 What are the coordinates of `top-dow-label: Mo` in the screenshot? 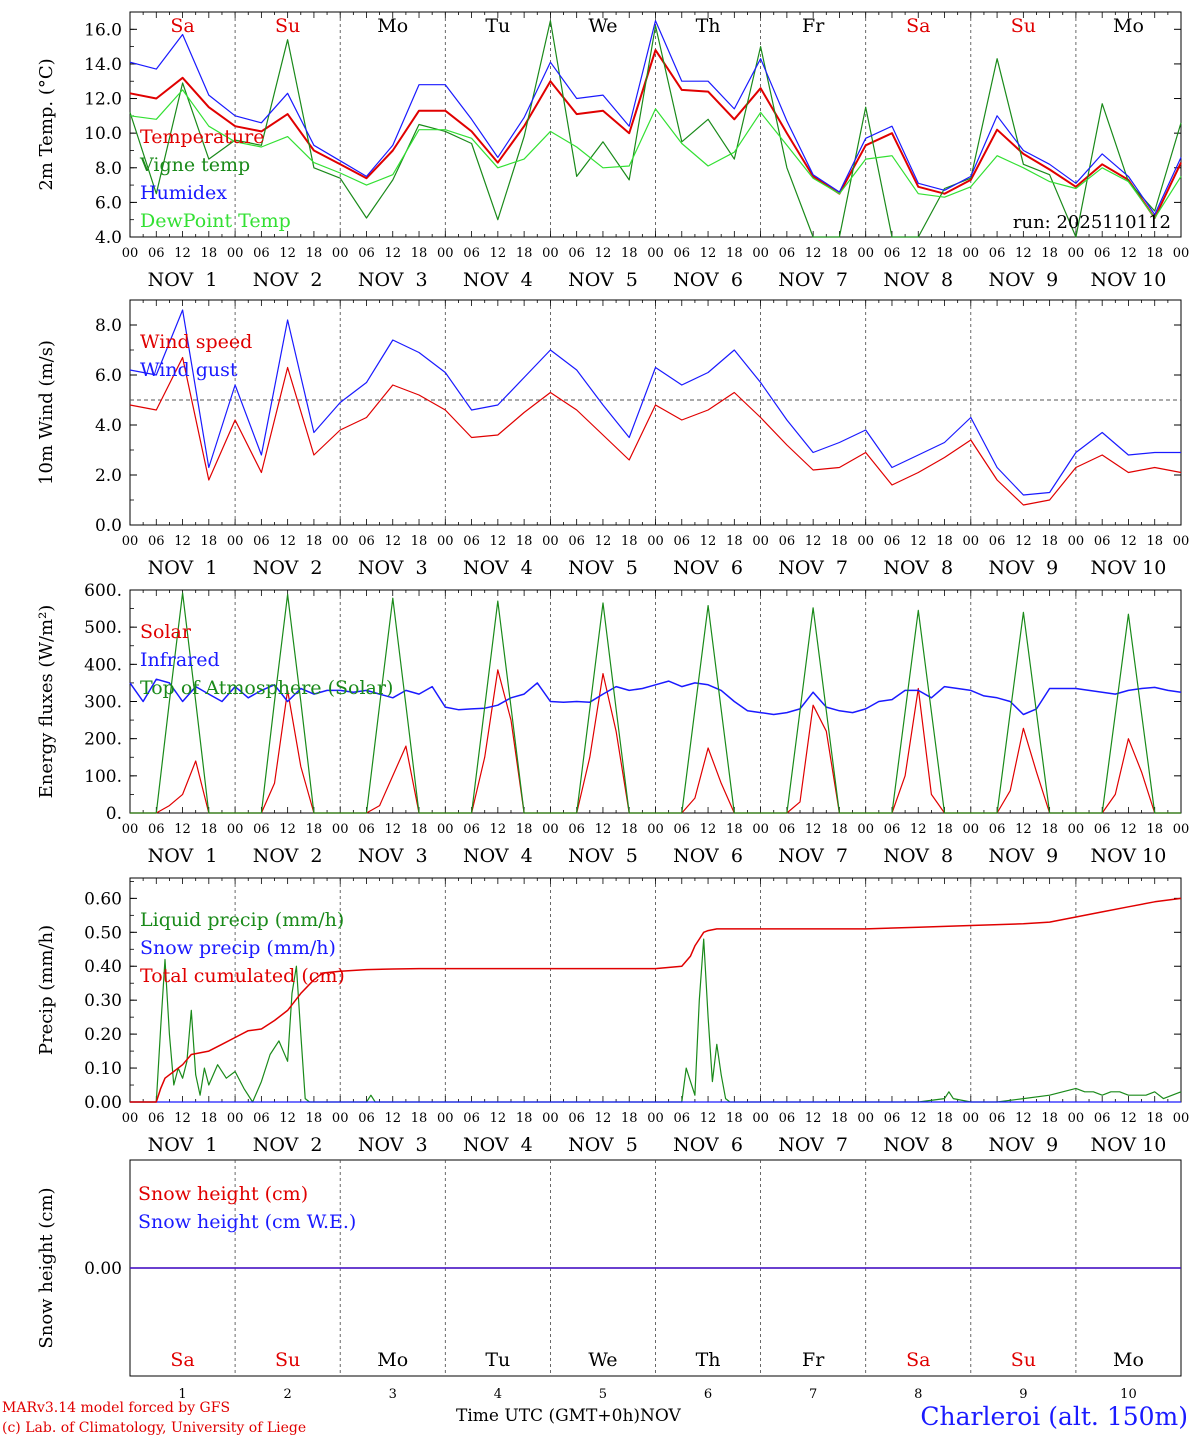 It's located at (1128, 26).